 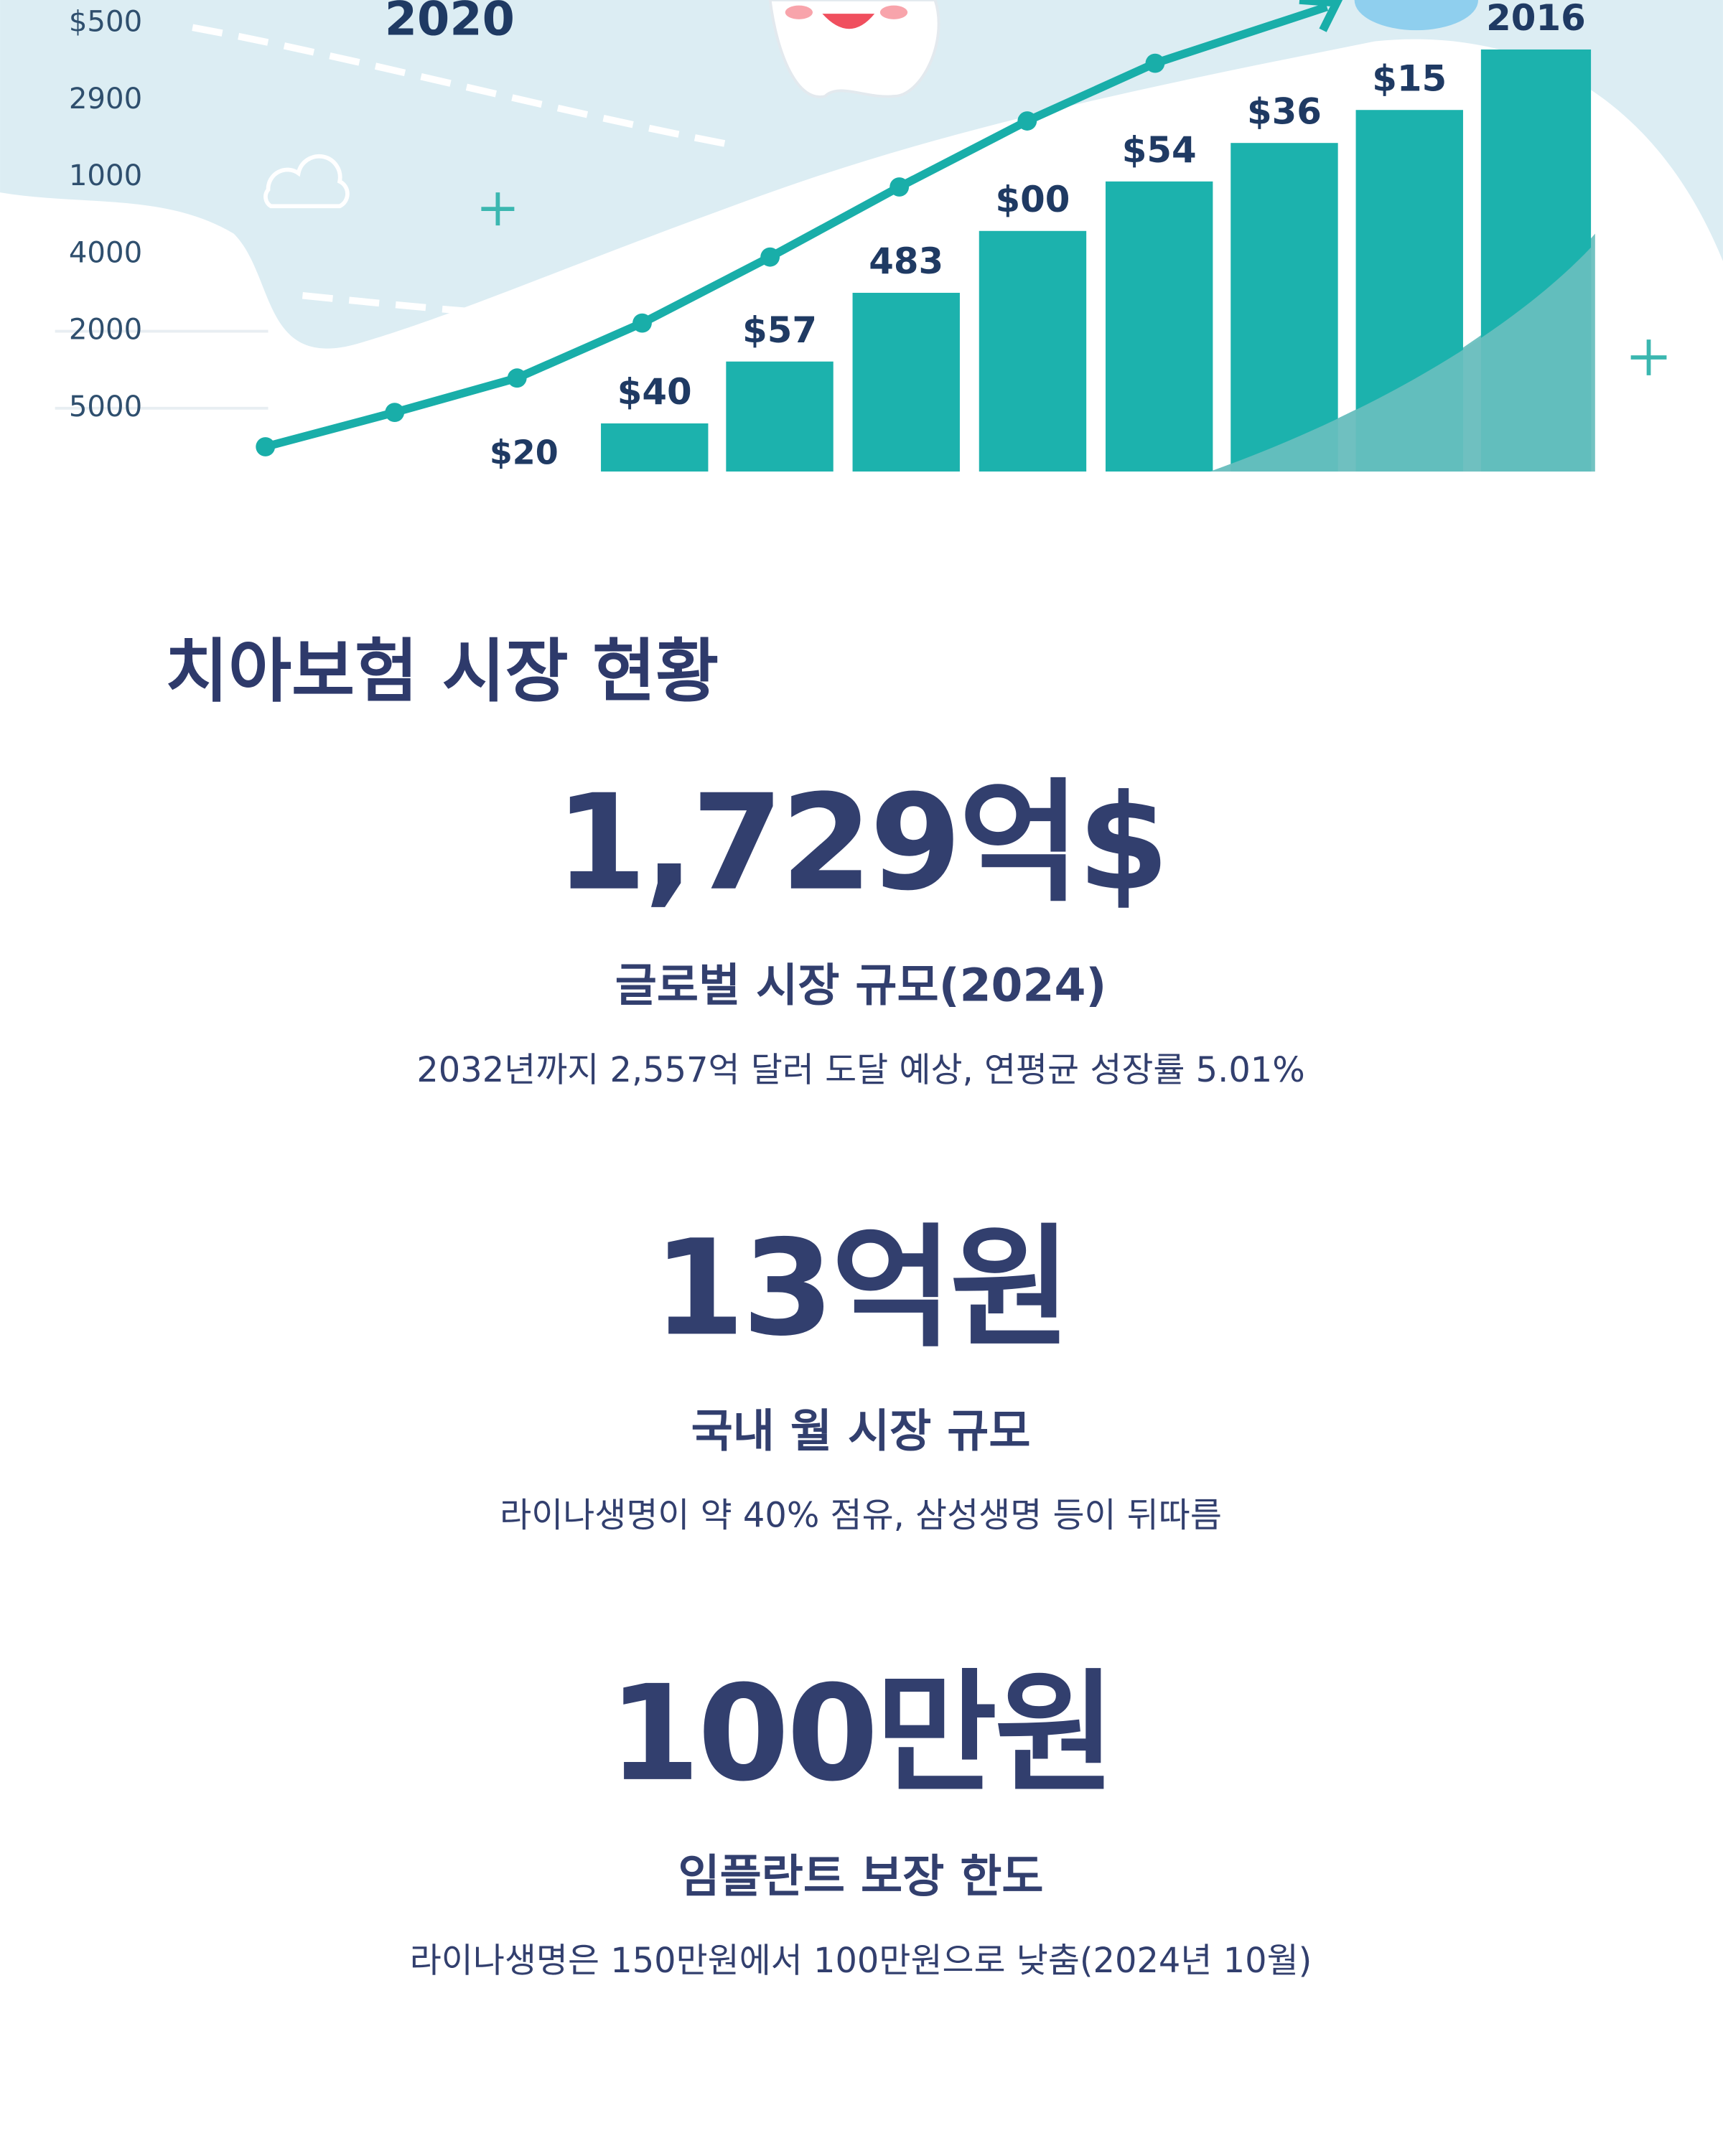 What do you see at coordinates (861, 985) in the screenshot?
I see `stat-label: 글로벌 시장 규모(2024)` at bounding box center [861, 985].